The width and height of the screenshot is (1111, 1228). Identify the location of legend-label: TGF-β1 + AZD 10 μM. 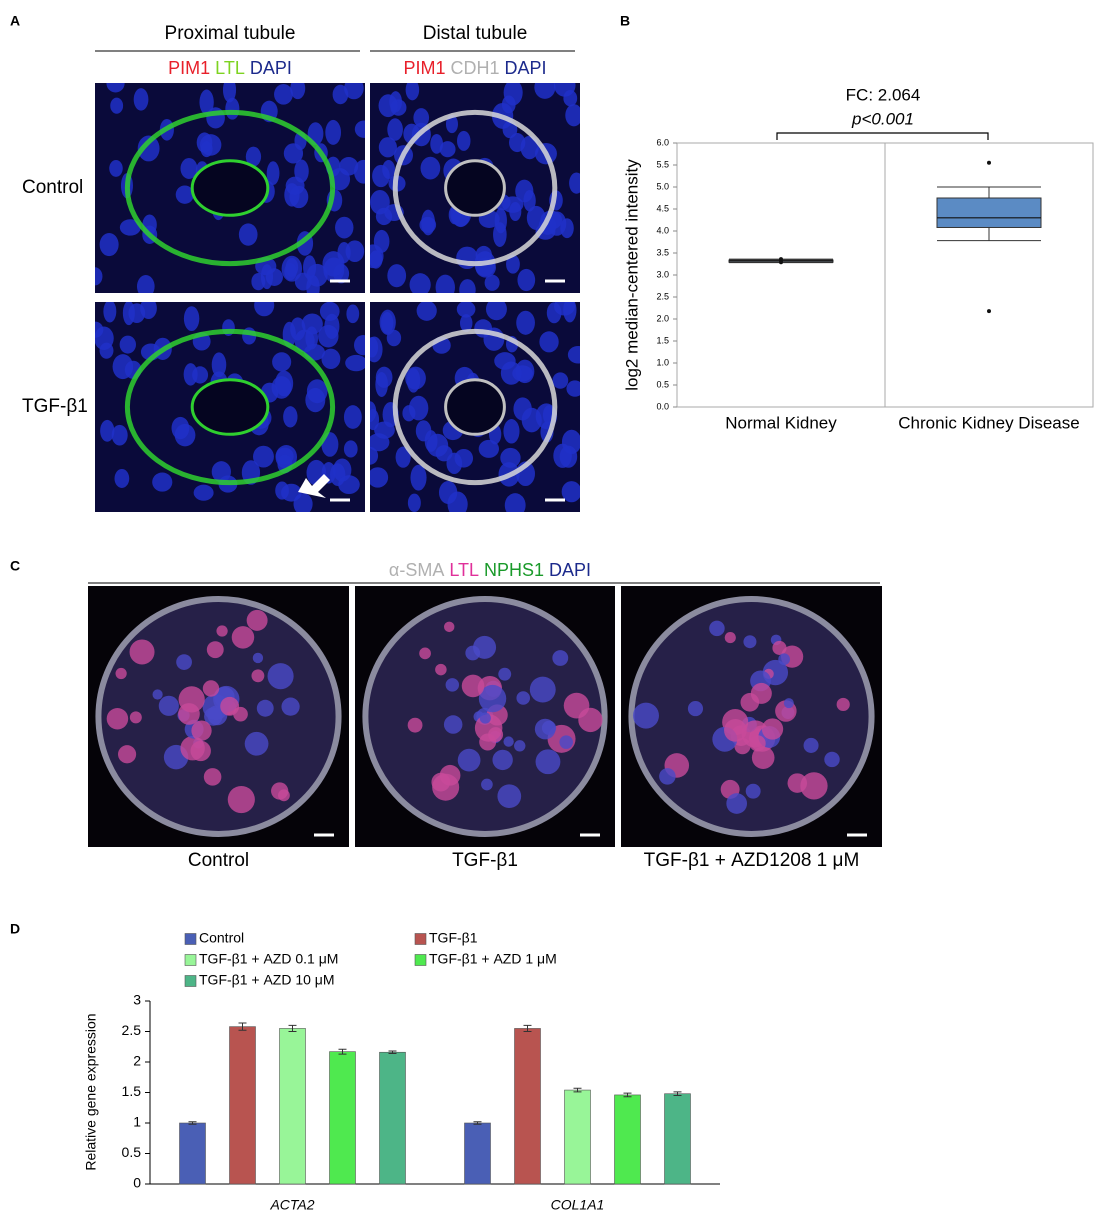
(267, 980).